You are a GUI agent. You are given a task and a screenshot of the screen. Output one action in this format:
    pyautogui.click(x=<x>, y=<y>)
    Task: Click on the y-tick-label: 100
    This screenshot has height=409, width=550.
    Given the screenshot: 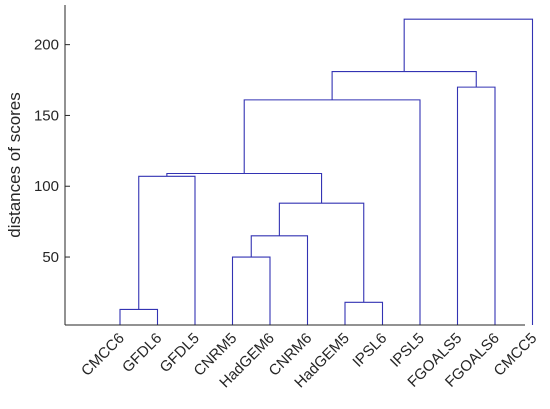 What is the action you would take?
    pyautogui.click(x=46, y=186)
    